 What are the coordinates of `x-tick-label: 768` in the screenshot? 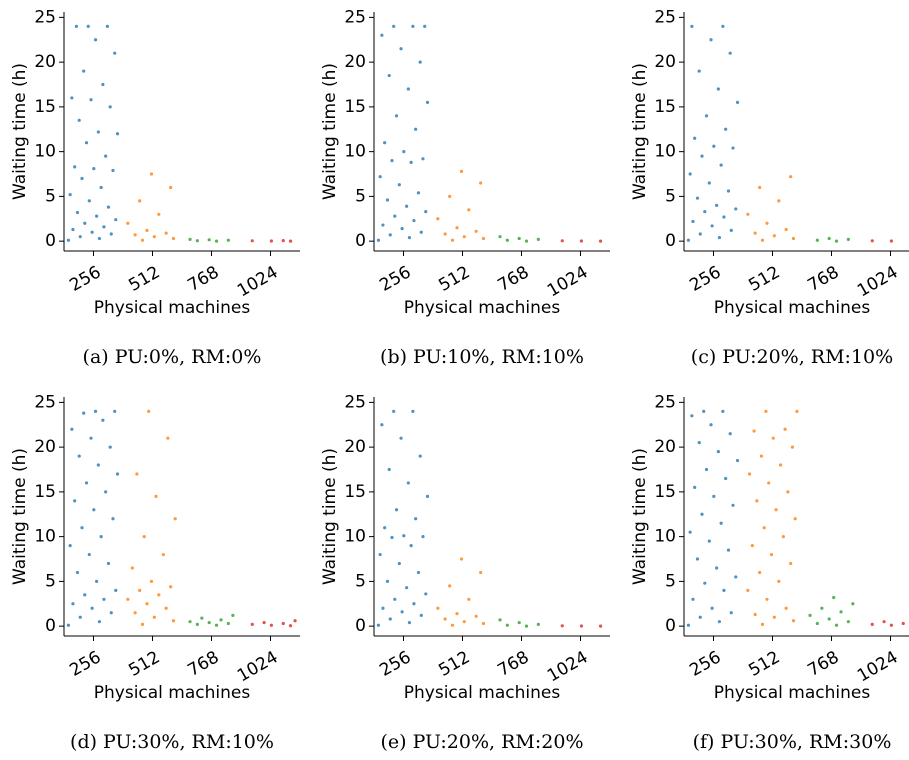 It's located at (203, 279).